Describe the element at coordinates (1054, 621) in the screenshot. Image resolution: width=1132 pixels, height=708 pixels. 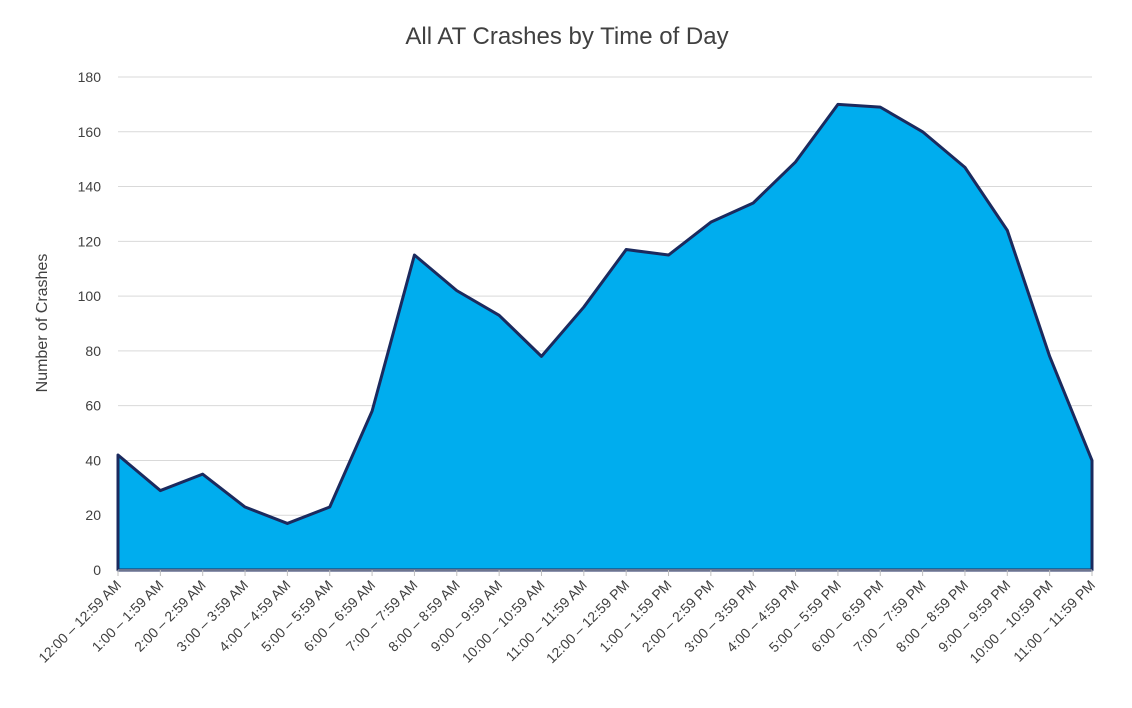
I see `x-tick-label: 11:00 – 11:59 PM` at that location.